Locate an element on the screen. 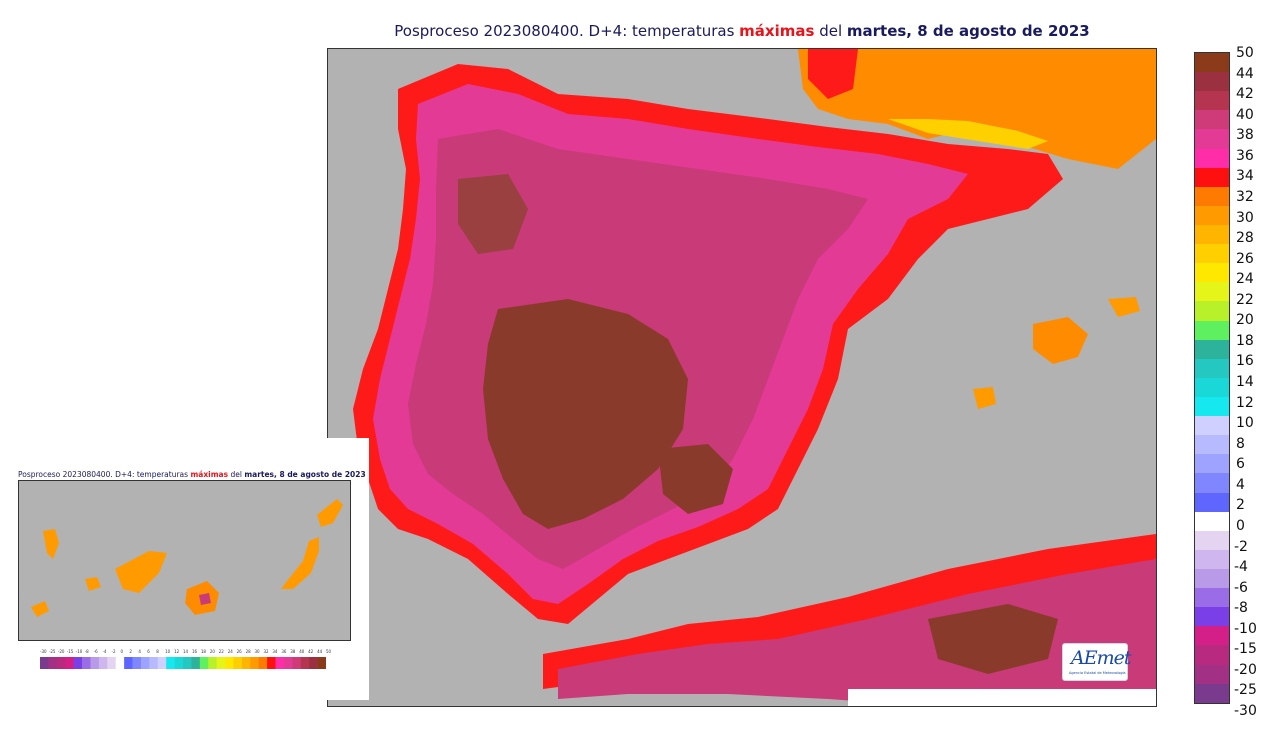 The height and width of the screenshot is (735, 1269). inset-scale-label: 12 is located at coordinates (177, 651).